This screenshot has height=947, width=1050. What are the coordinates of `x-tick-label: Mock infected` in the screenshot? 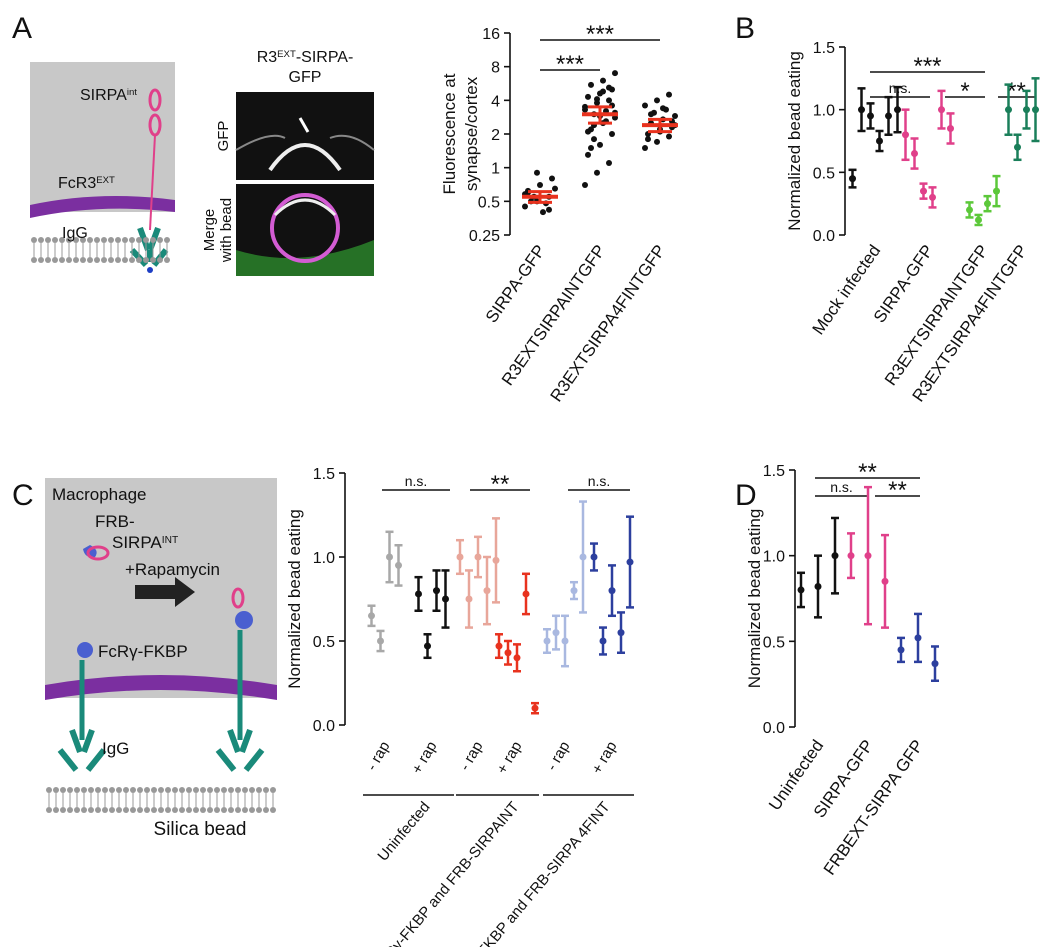 It's located at (847, 289).